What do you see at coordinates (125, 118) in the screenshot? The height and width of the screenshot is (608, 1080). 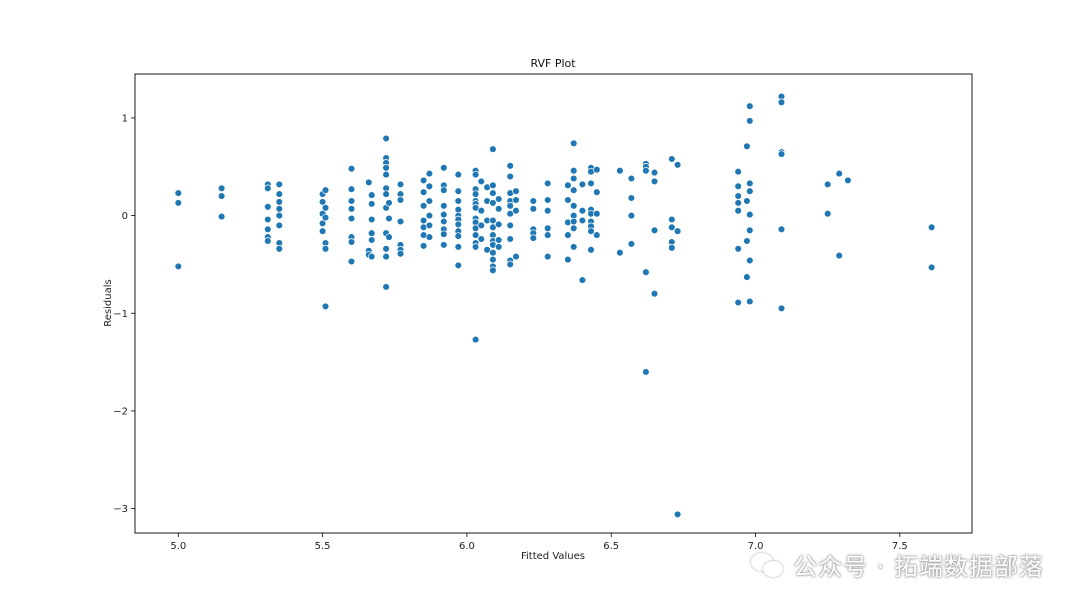 I see `y-tick-label: 1` at bounding box center [125, 118].